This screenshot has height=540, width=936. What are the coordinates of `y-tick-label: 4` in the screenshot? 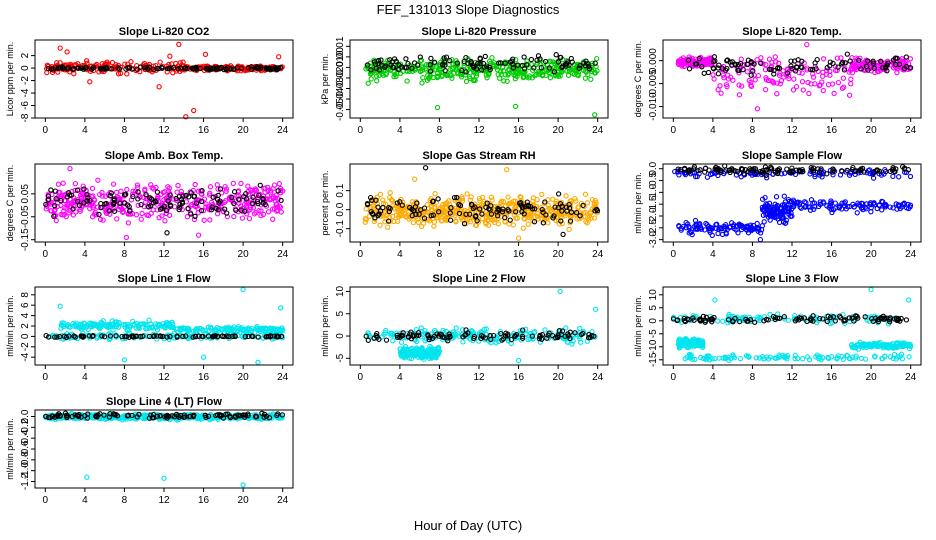 It's located at (25, 315).